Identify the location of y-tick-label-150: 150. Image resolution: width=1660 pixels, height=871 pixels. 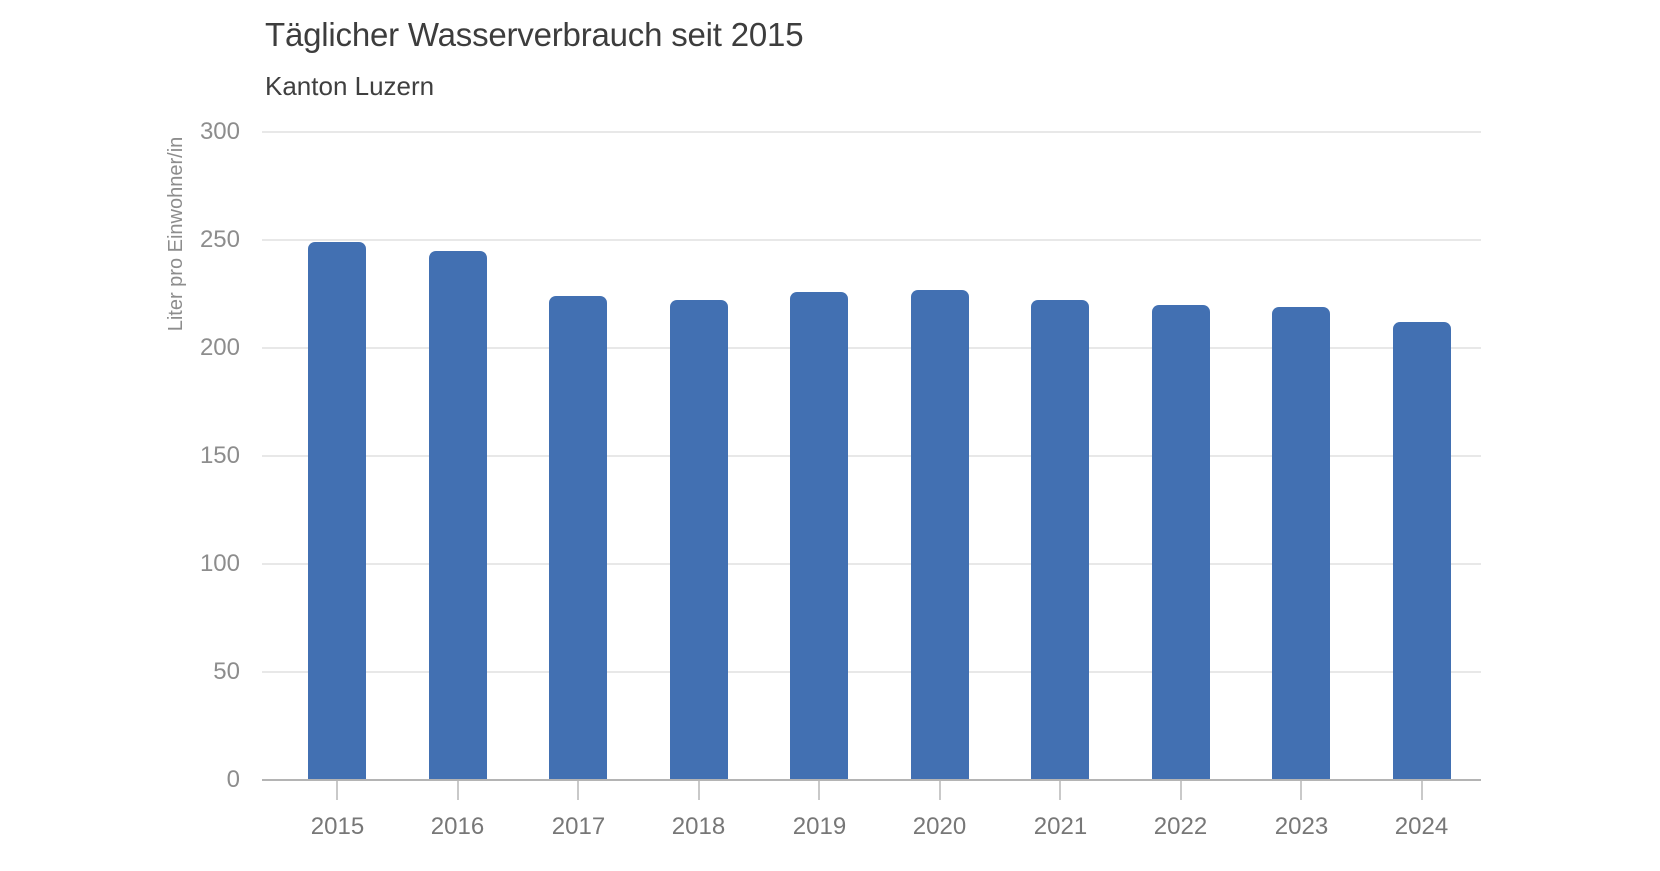
(219, 455).